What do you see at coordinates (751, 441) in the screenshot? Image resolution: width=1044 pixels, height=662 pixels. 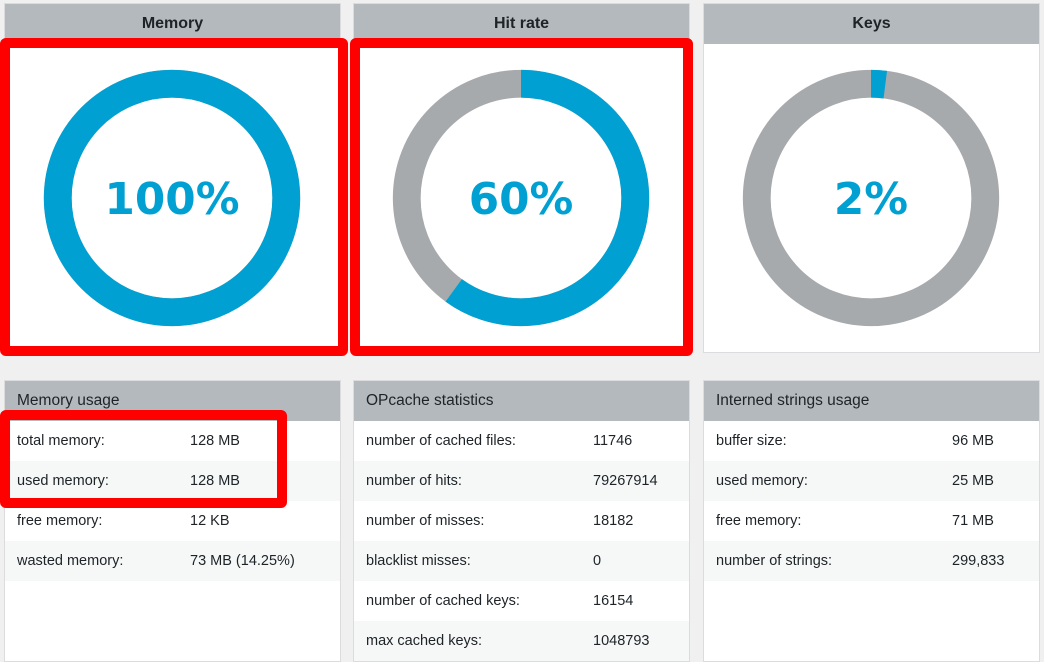 I see `row-label: buffer size:` at bounding box center [751, 441].